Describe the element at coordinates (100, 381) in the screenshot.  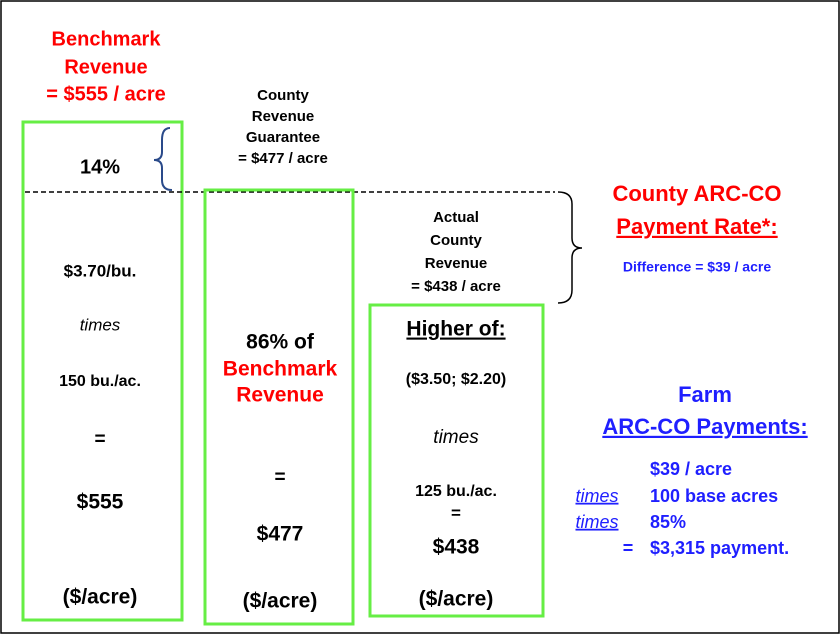
I see `box-text: 150 bu./ac.` at that location.